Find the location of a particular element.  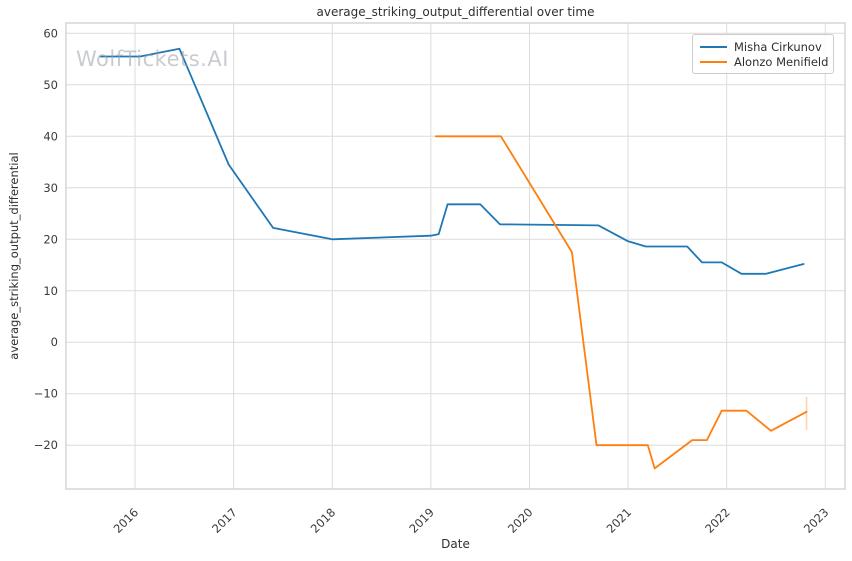

legend: Misha Cirkunov Alonzo Menifield is located at coordinates (763, 54).